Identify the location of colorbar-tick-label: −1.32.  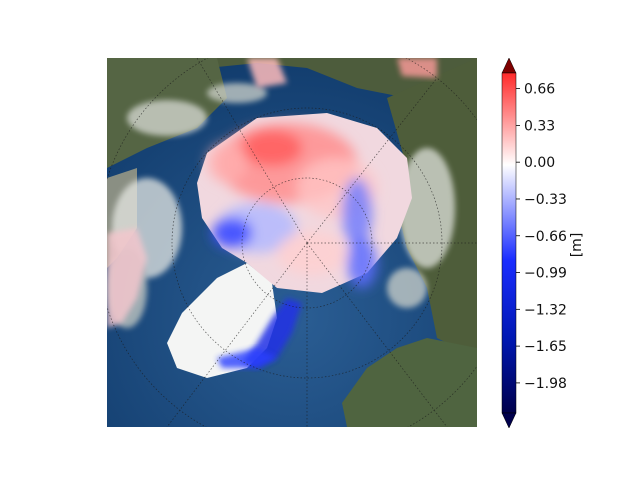
(545, 310).